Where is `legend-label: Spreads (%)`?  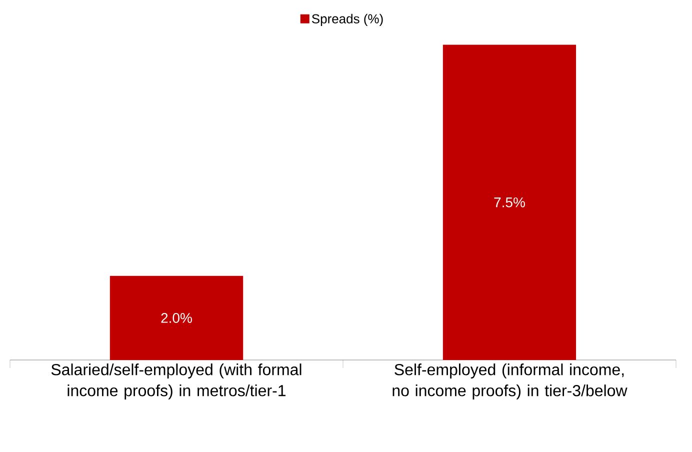
legend-label: Spreads (%) is located at coordinates (347, 20).